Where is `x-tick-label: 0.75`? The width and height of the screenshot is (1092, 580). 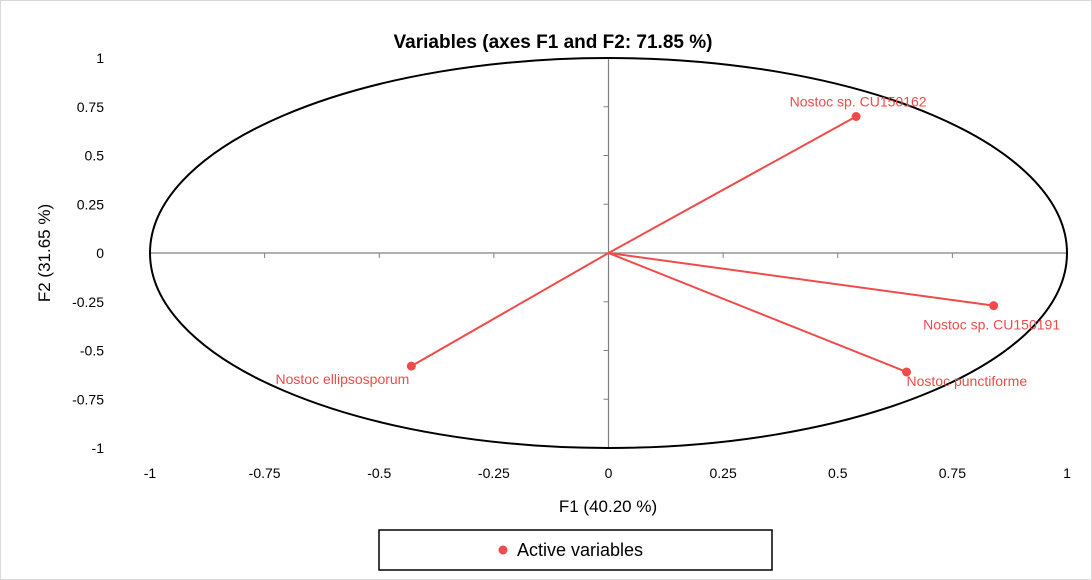
x-tick-label: 0.75 is located at coordinates (952, 473).